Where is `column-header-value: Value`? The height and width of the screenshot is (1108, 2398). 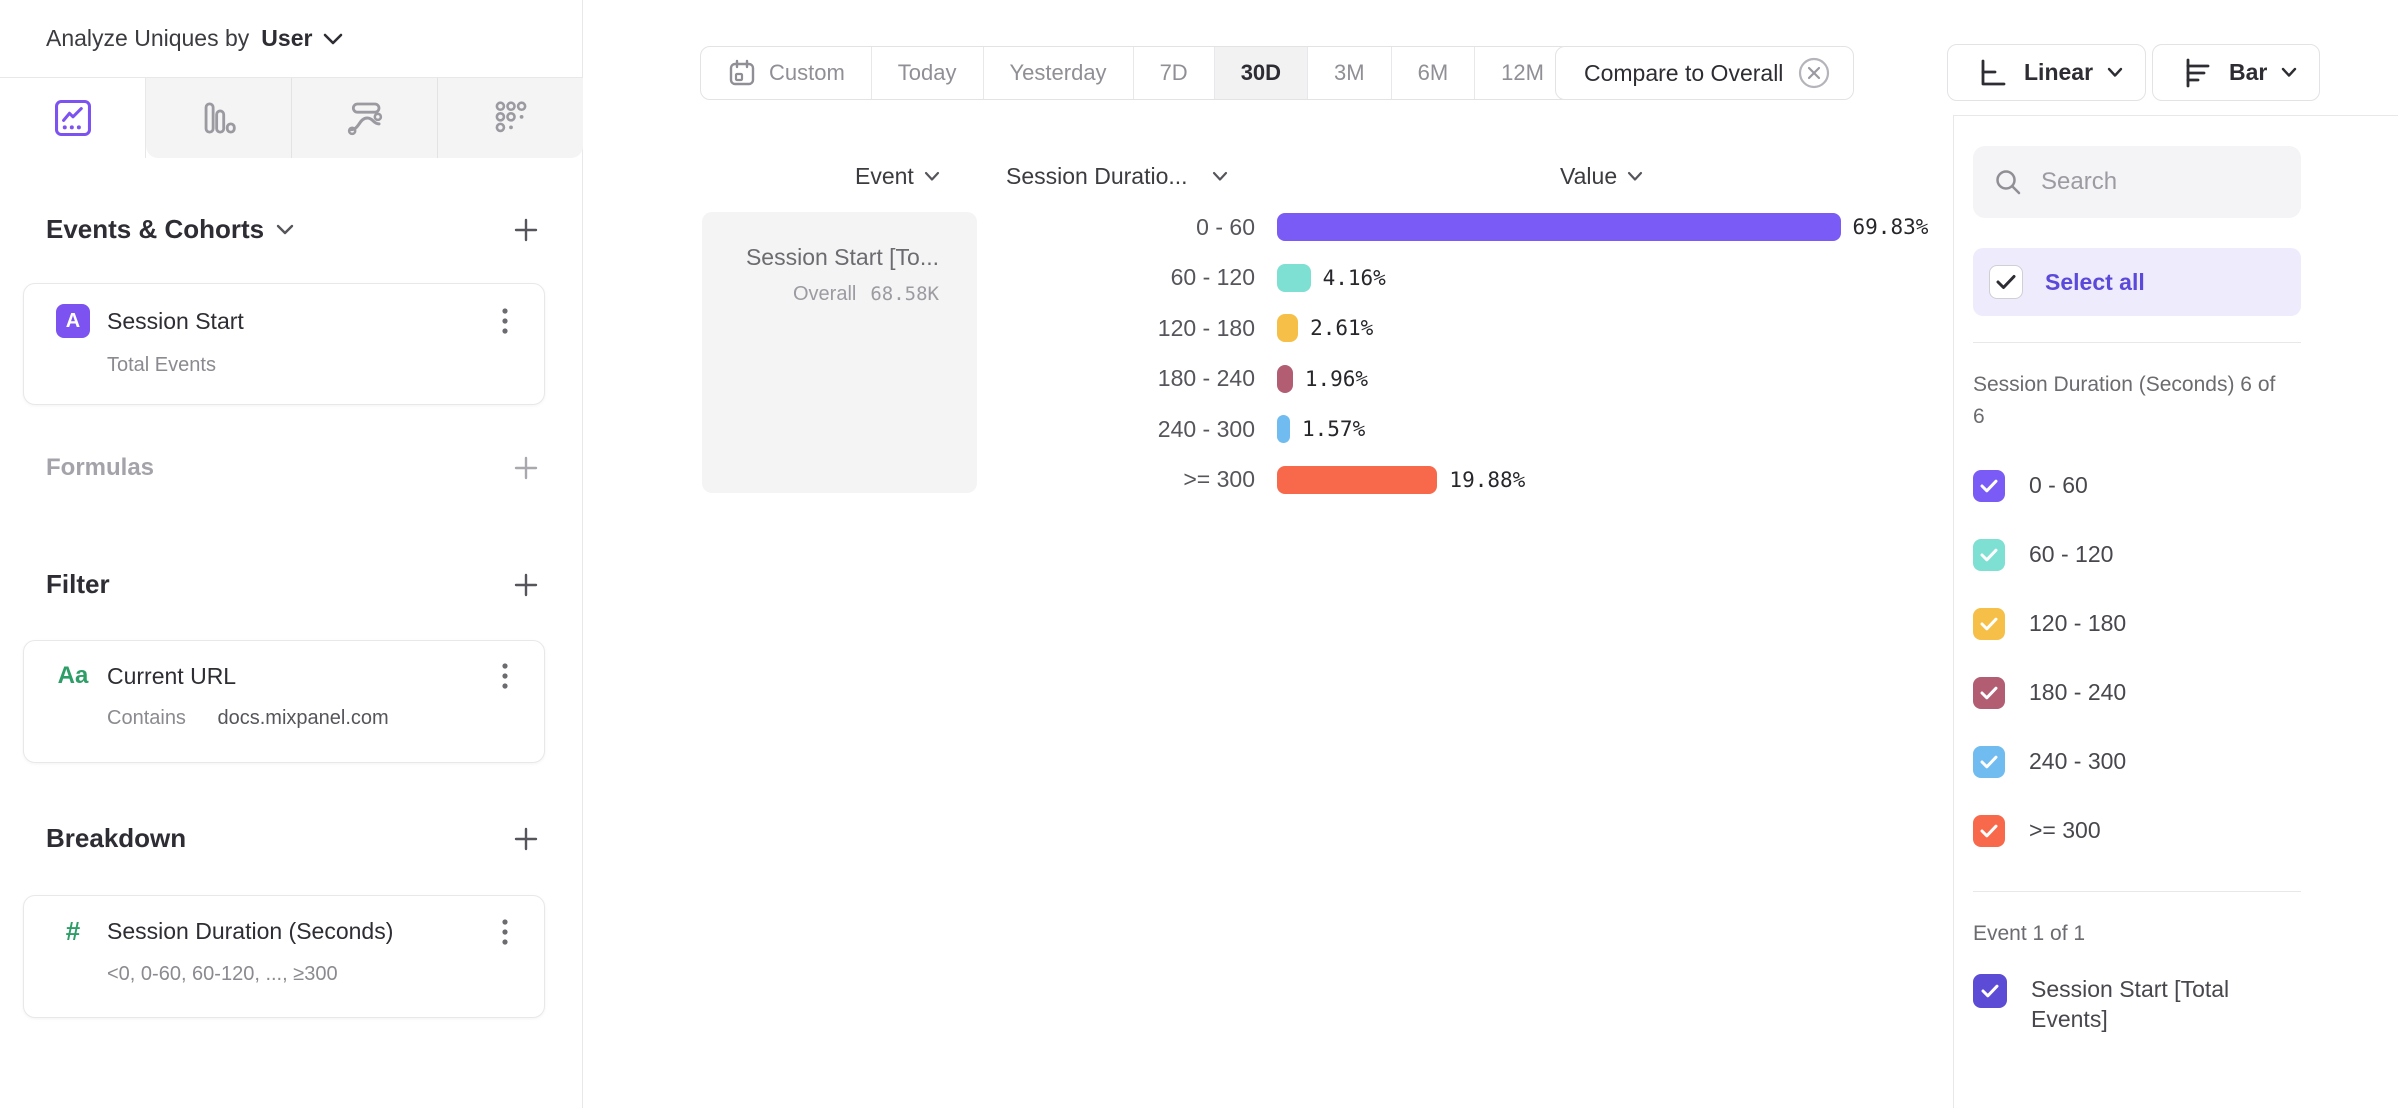 column-header-value: Value is located at coordinates (1601, 176).